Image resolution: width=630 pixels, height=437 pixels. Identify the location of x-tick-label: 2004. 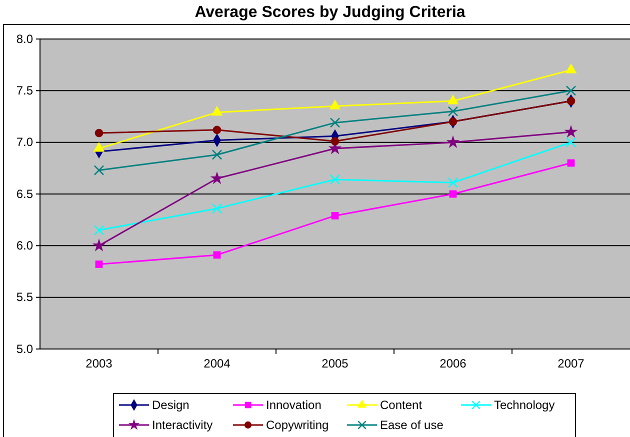
(217, 363).